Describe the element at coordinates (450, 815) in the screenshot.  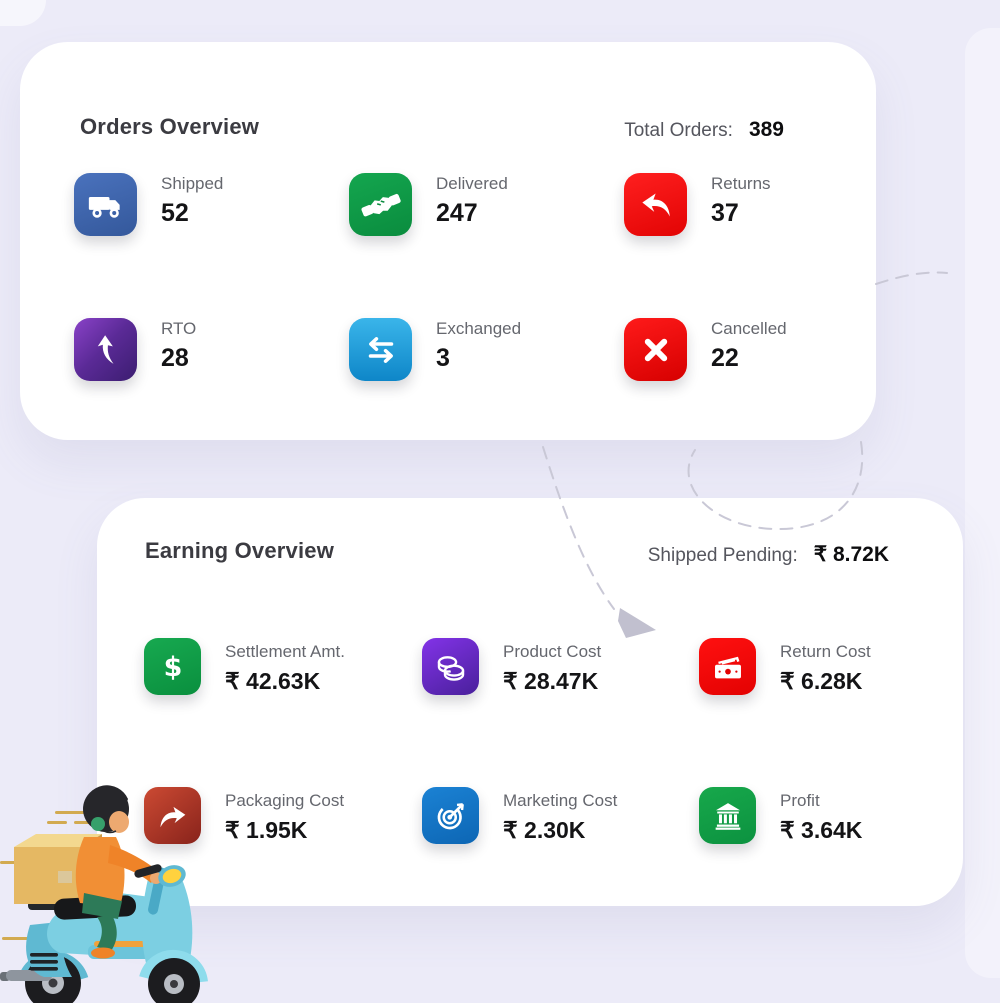
I see `target-dart-icon` at that location.